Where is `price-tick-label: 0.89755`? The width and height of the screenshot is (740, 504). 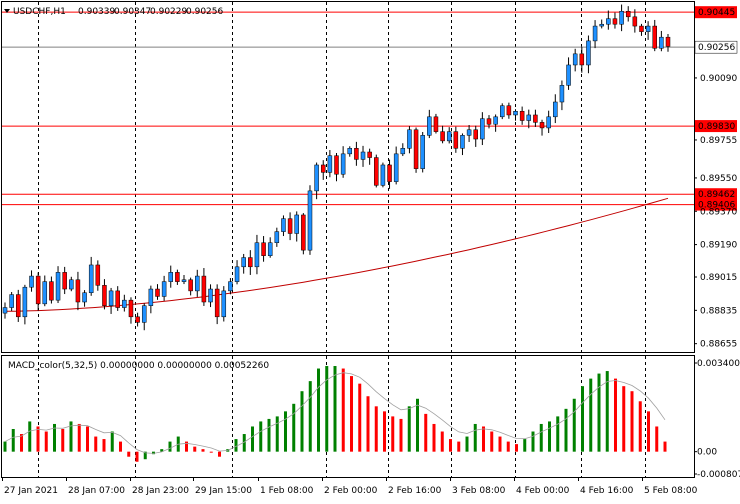
price-tick-label: 0.89755 is located at coordinates (718, 141).